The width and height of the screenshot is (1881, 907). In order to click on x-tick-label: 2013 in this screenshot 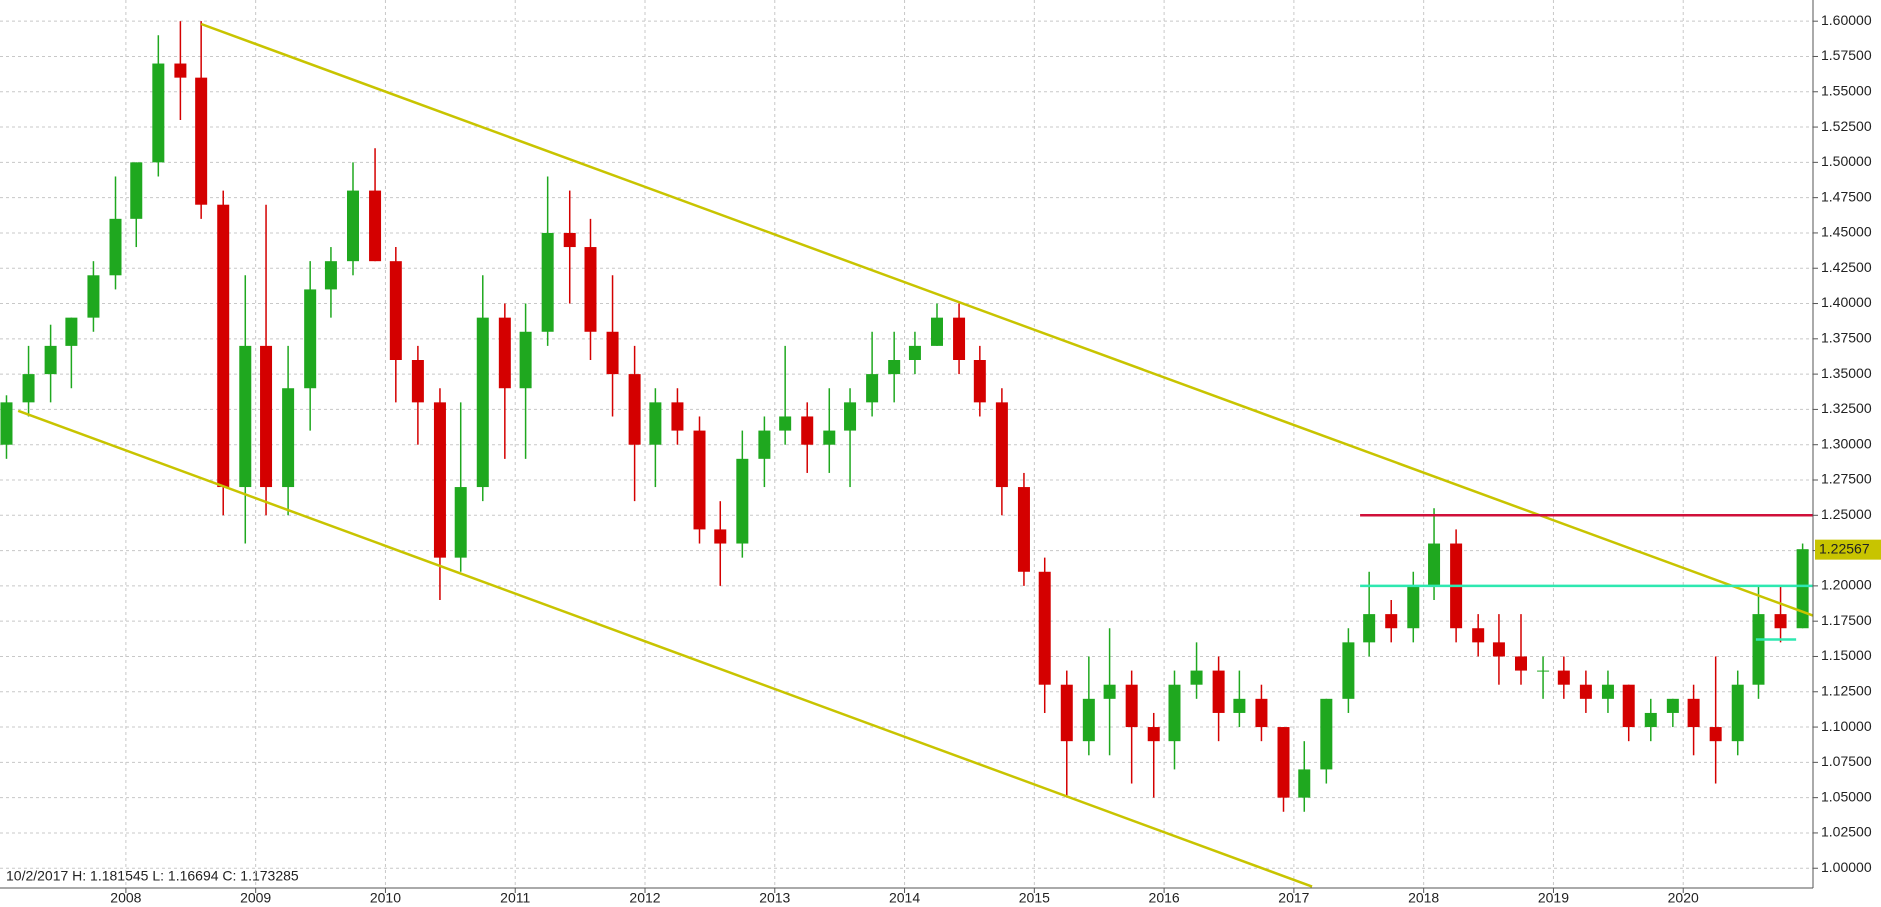, I will do `click(774, 898)`.